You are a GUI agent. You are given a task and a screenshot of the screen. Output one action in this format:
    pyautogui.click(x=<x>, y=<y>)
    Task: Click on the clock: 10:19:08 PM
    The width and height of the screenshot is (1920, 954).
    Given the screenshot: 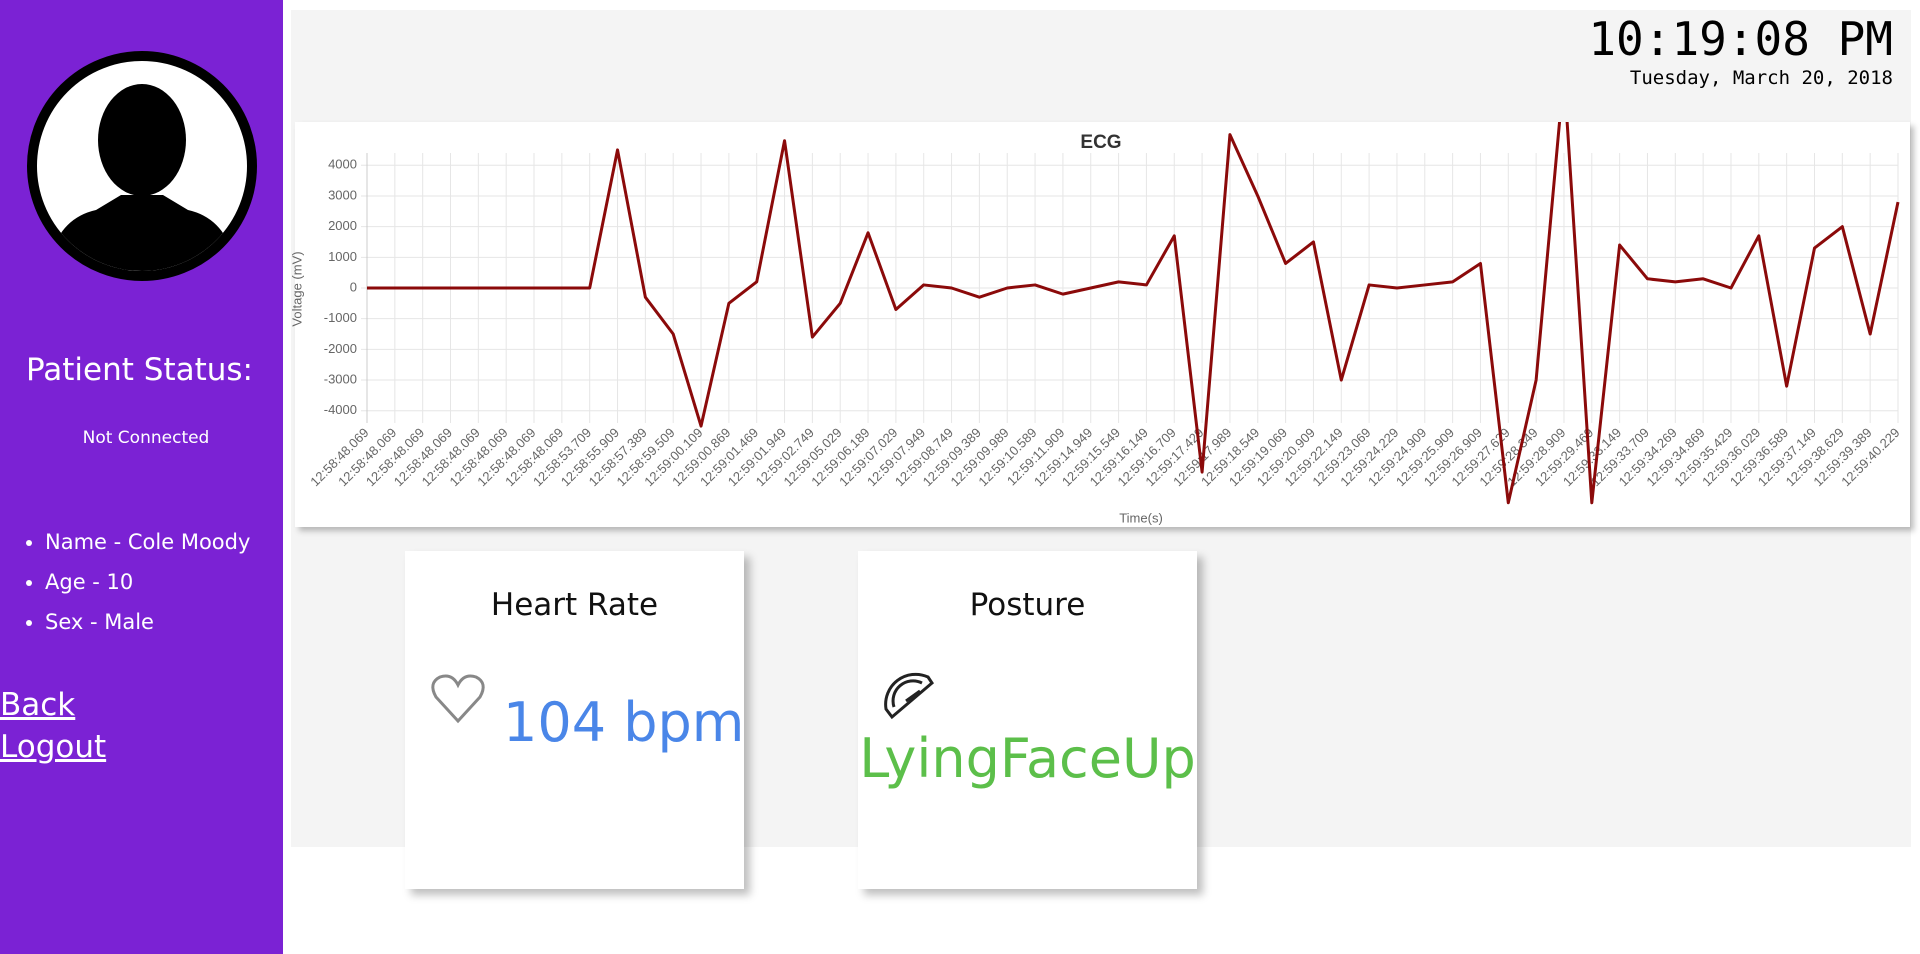 What is the action you would take?
    pyautogui.click(x=1740, y=39)
    